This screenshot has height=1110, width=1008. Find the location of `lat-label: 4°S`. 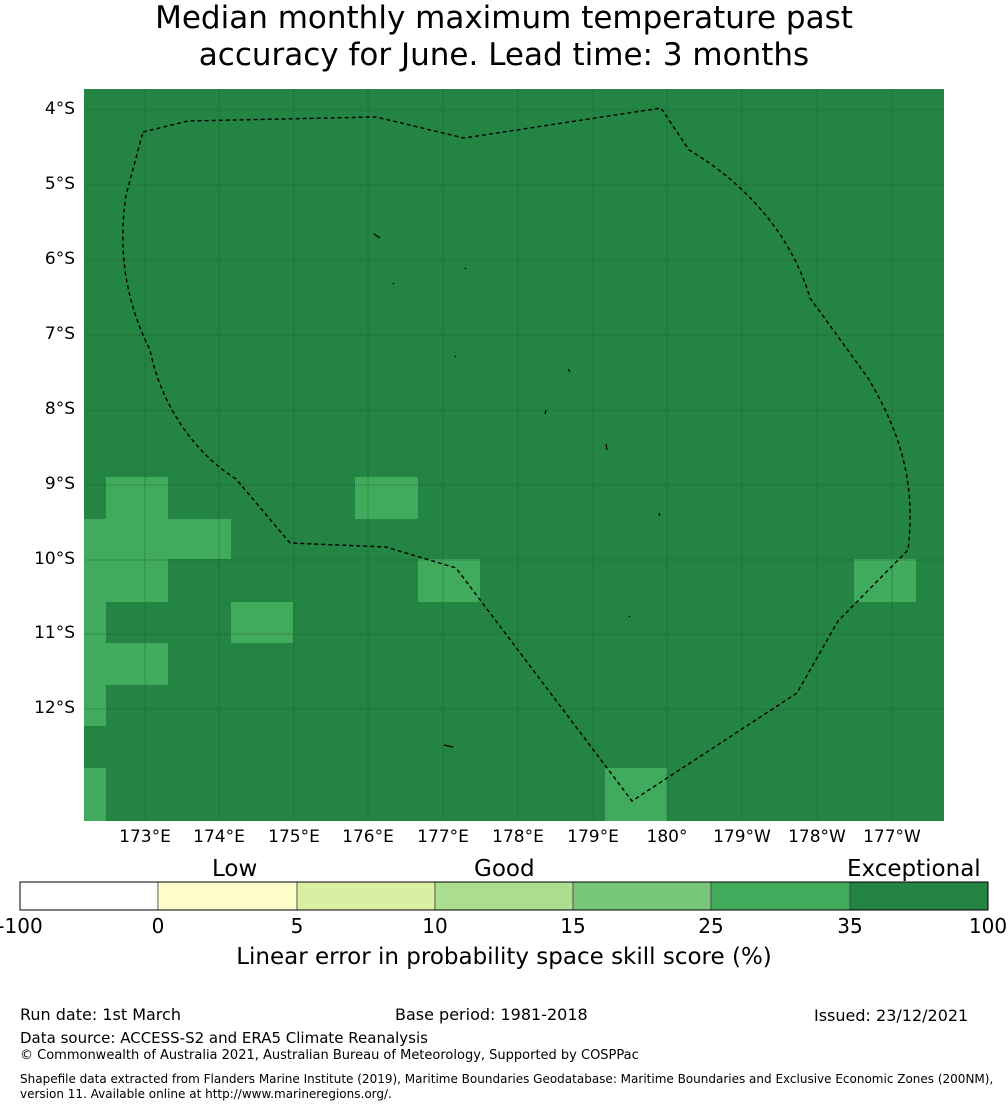

lat-label: 4°S is located at coordinates (59, 109).